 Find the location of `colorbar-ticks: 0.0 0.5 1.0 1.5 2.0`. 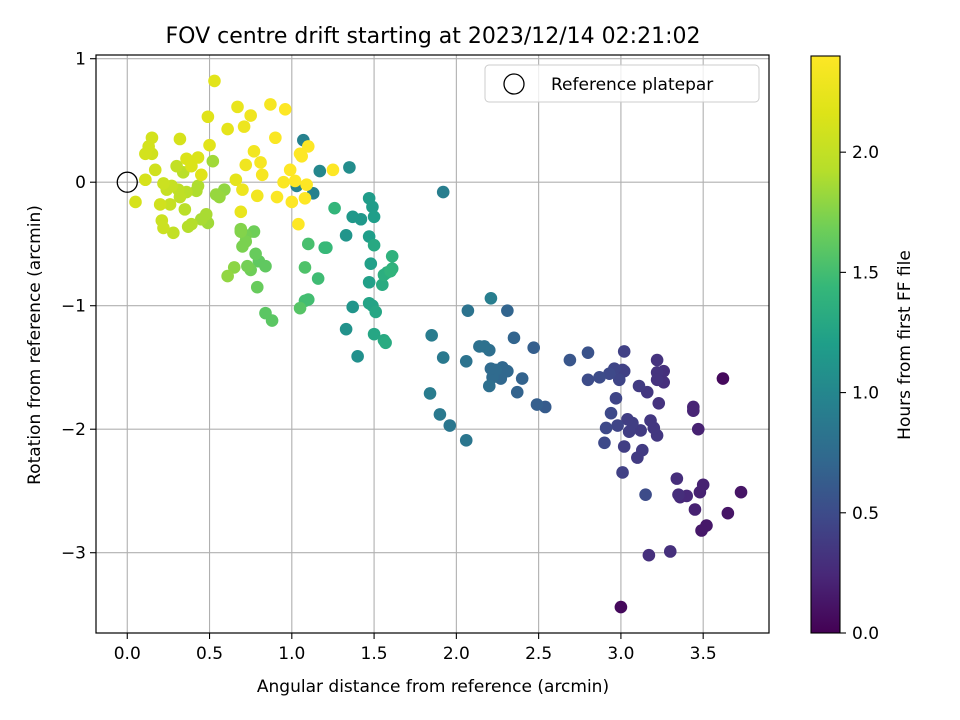

colorbar-ticks: 0.0 0.5 1.0 1.5 2.0 is located at coordinates (859, 393).